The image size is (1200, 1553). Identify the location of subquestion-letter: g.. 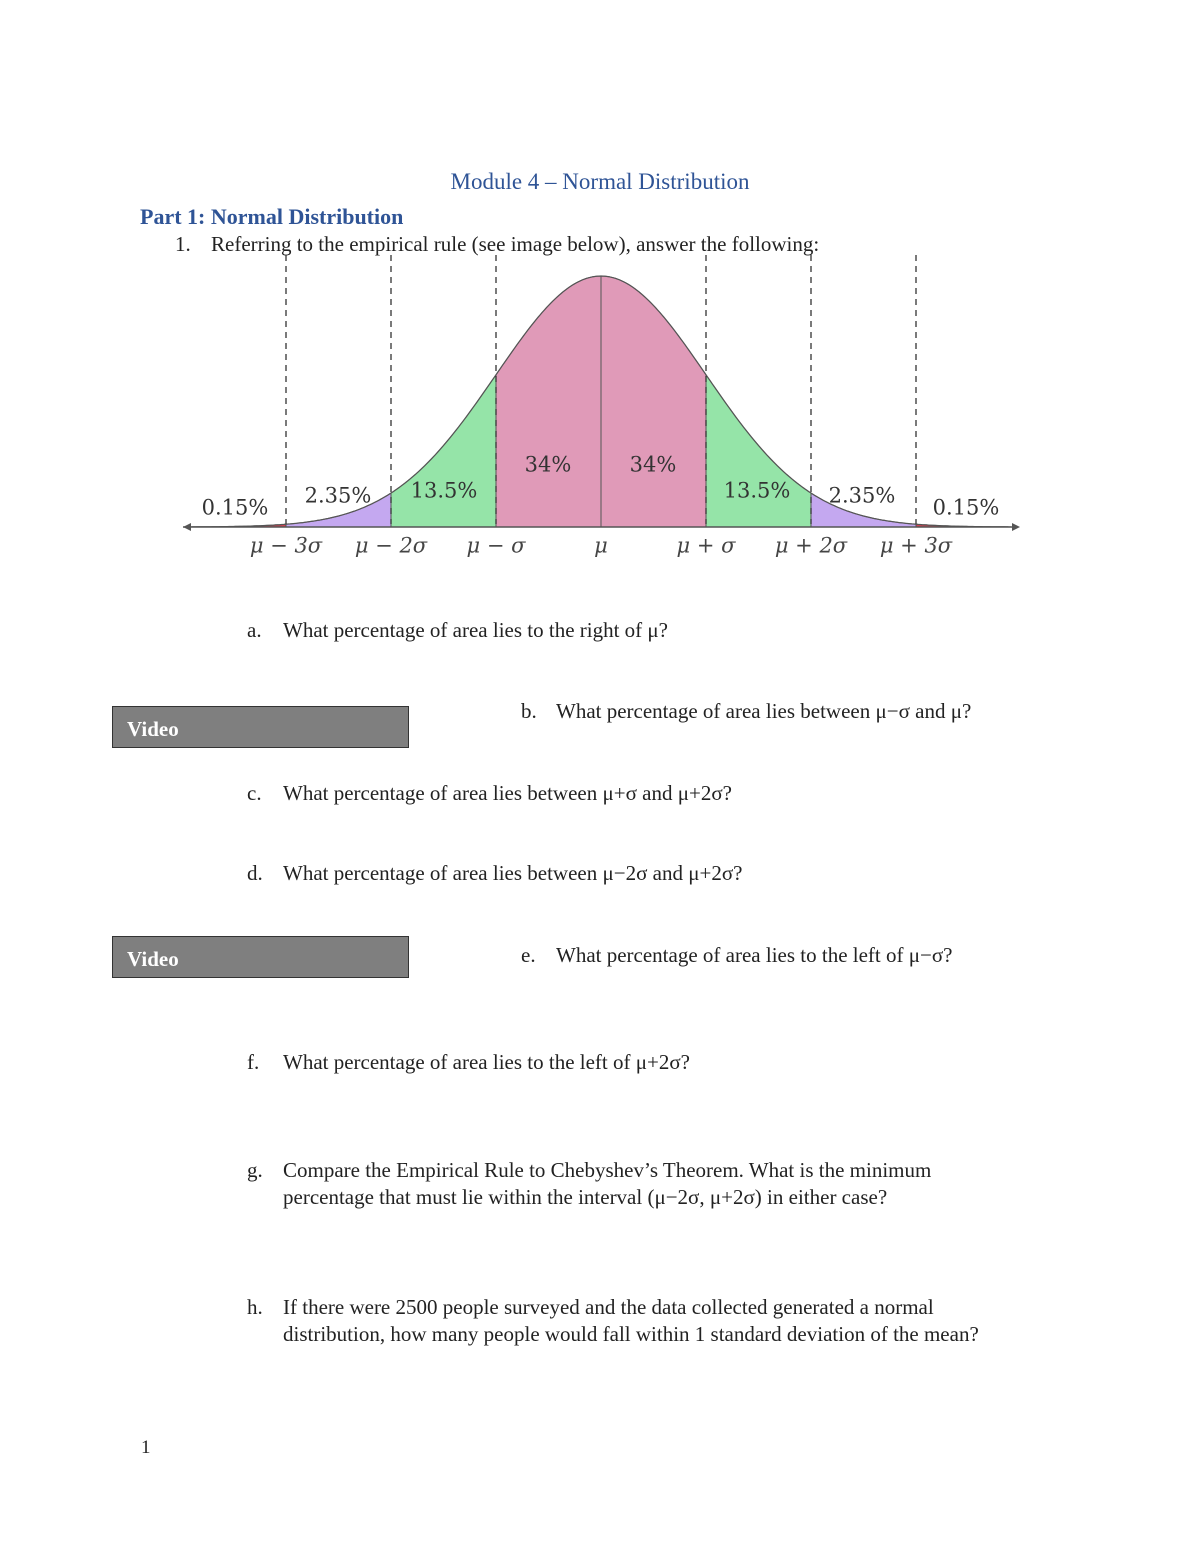
(255, 1170).